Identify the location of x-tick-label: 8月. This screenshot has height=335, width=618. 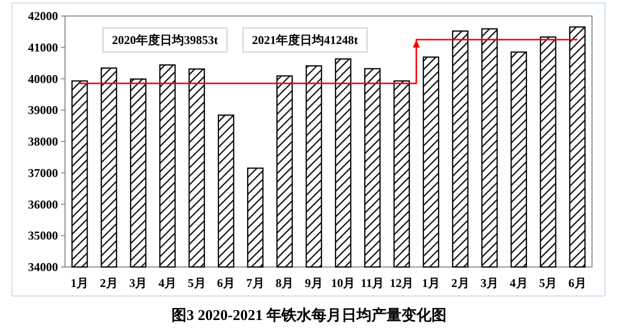
(285, 283).